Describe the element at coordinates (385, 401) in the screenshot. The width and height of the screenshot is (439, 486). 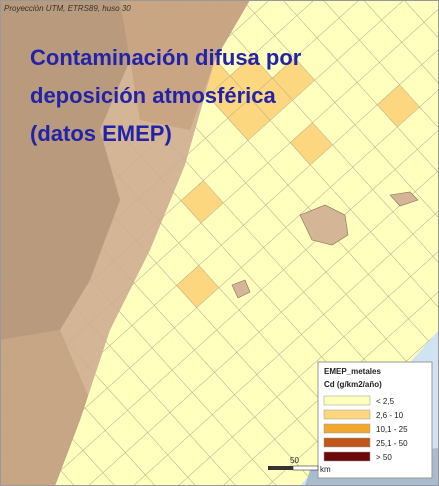
I see `legend-label: < 2,5` at that location.